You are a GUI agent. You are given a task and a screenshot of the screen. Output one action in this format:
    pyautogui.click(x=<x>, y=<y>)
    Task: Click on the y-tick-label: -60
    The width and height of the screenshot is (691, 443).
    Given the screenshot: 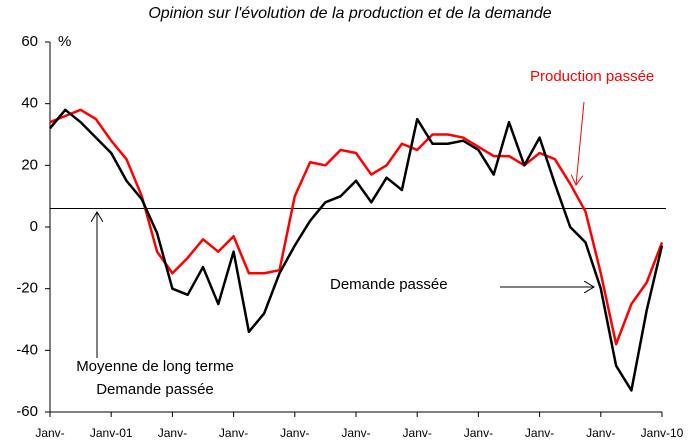 What is the action you would take?
    pyautogui.click(x=27, y=411)
    